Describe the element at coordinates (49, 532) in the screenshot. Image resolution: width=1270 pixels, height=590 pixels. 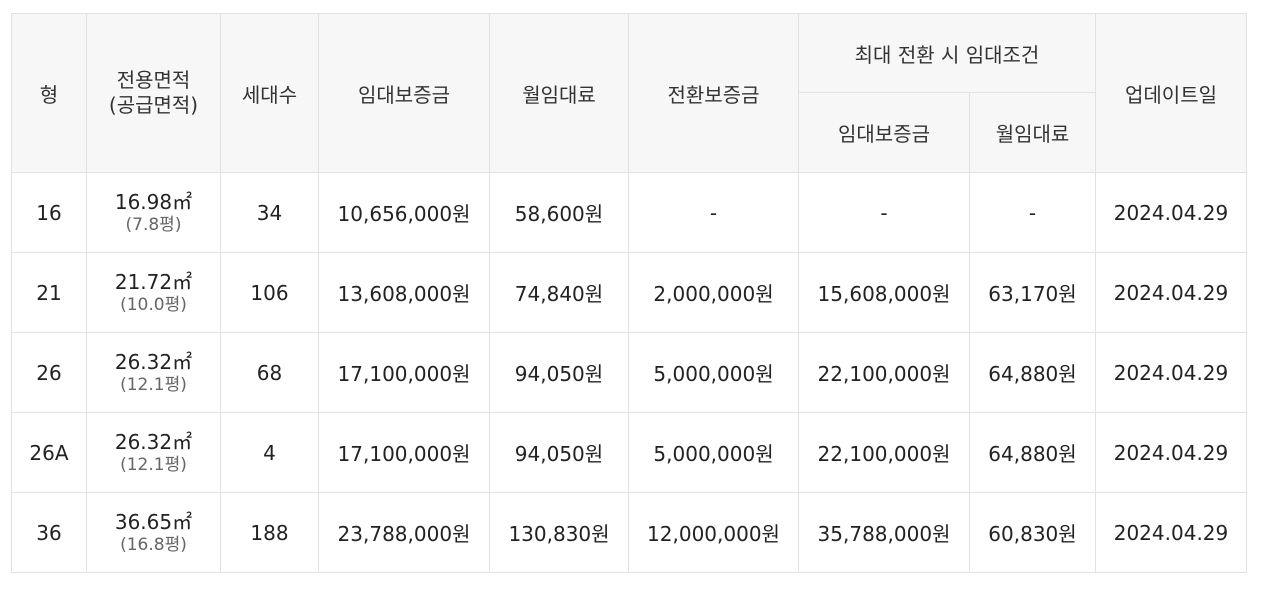
I see `cell-type: 36` at that location.